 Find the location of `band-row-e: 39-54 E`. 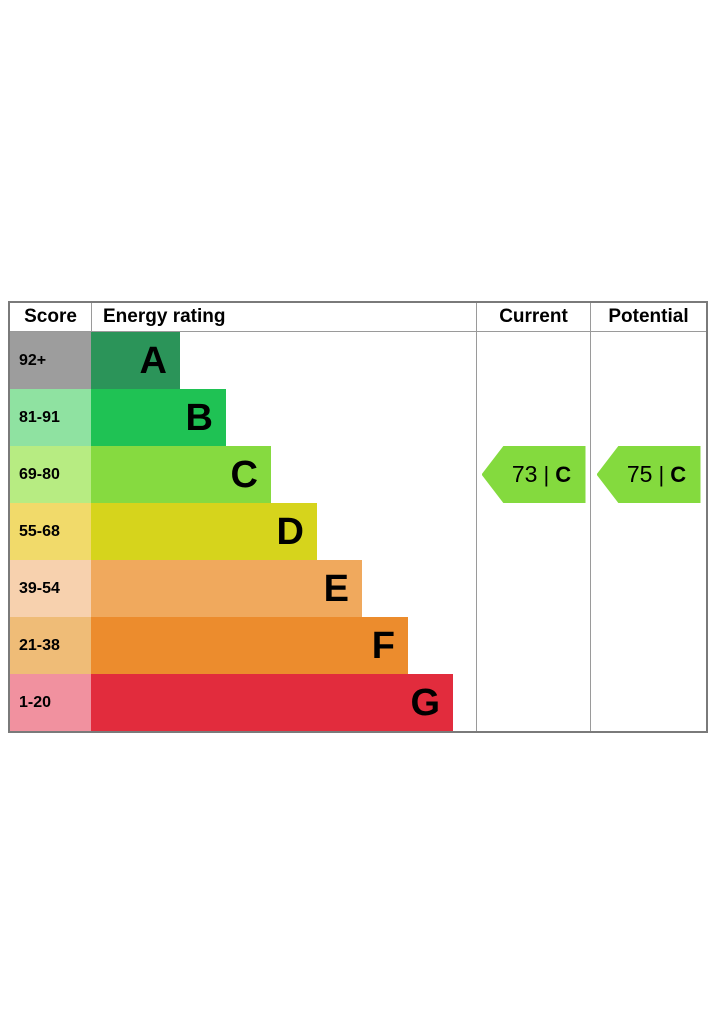

band-row-e: 39-54 E is located at coordinates (243, 588).